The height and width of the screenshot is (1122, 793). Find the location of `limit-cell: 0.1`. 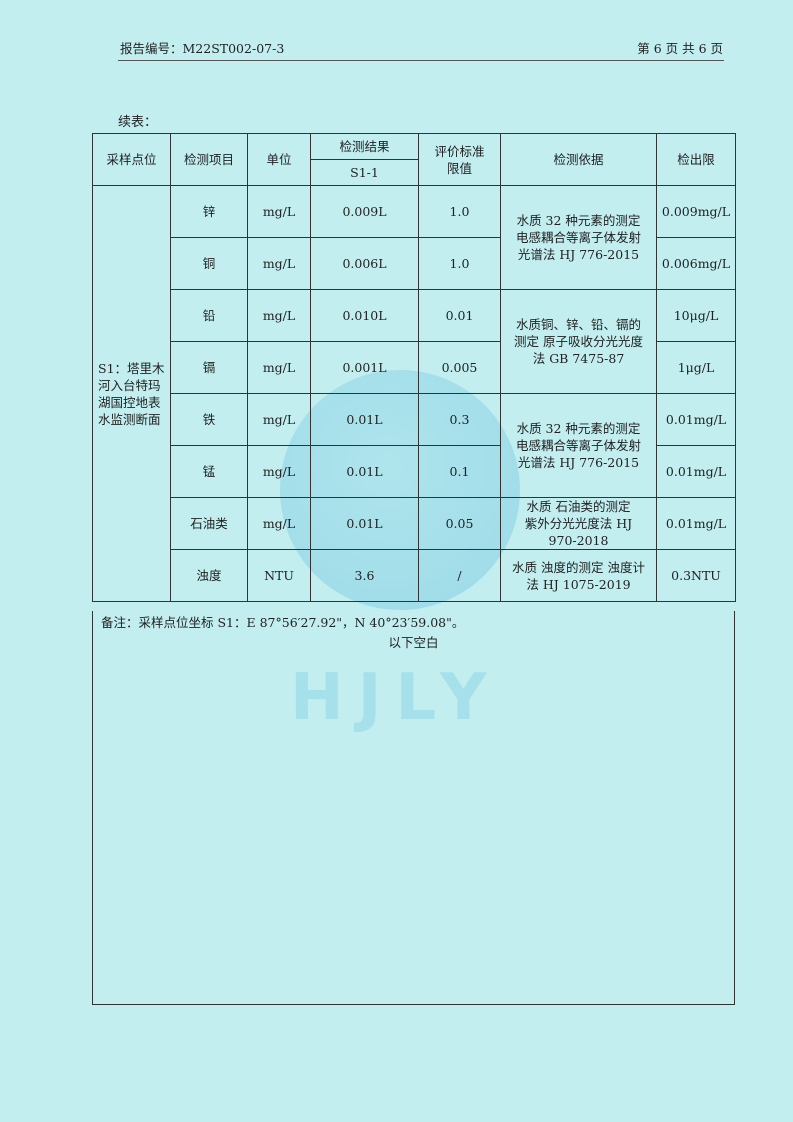

limit-cell: 0.1 is located at coordinates (459, 471).